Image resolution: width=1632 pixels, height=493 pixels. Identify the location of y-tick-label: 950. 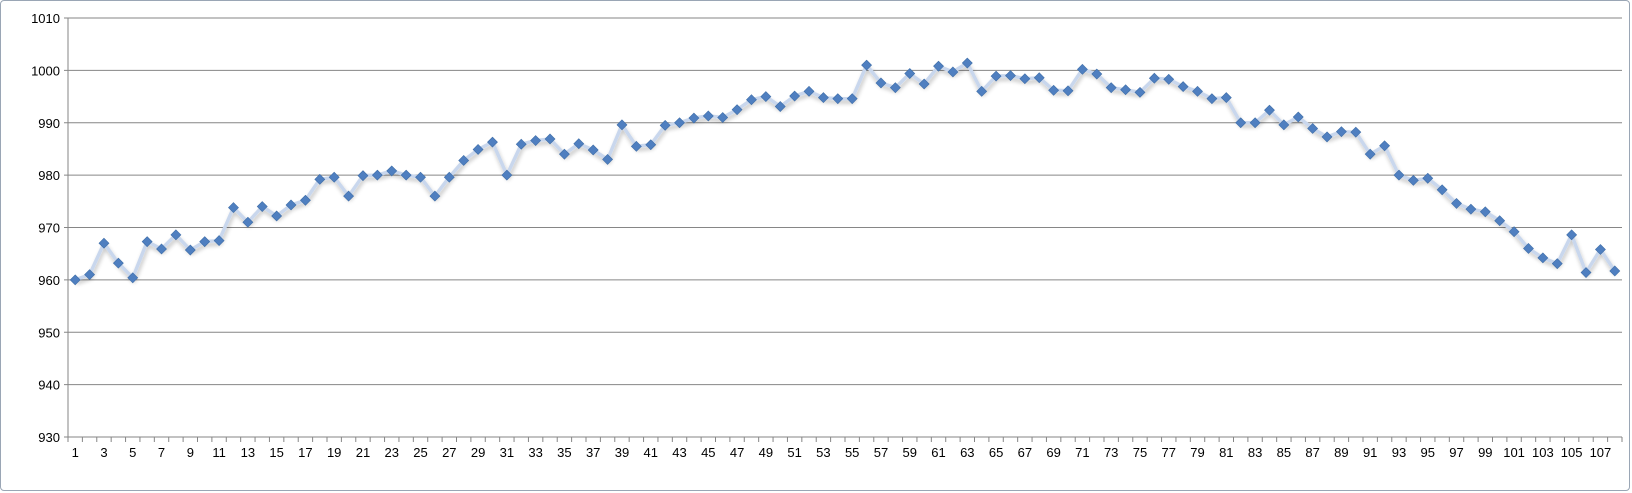
(49, 332).